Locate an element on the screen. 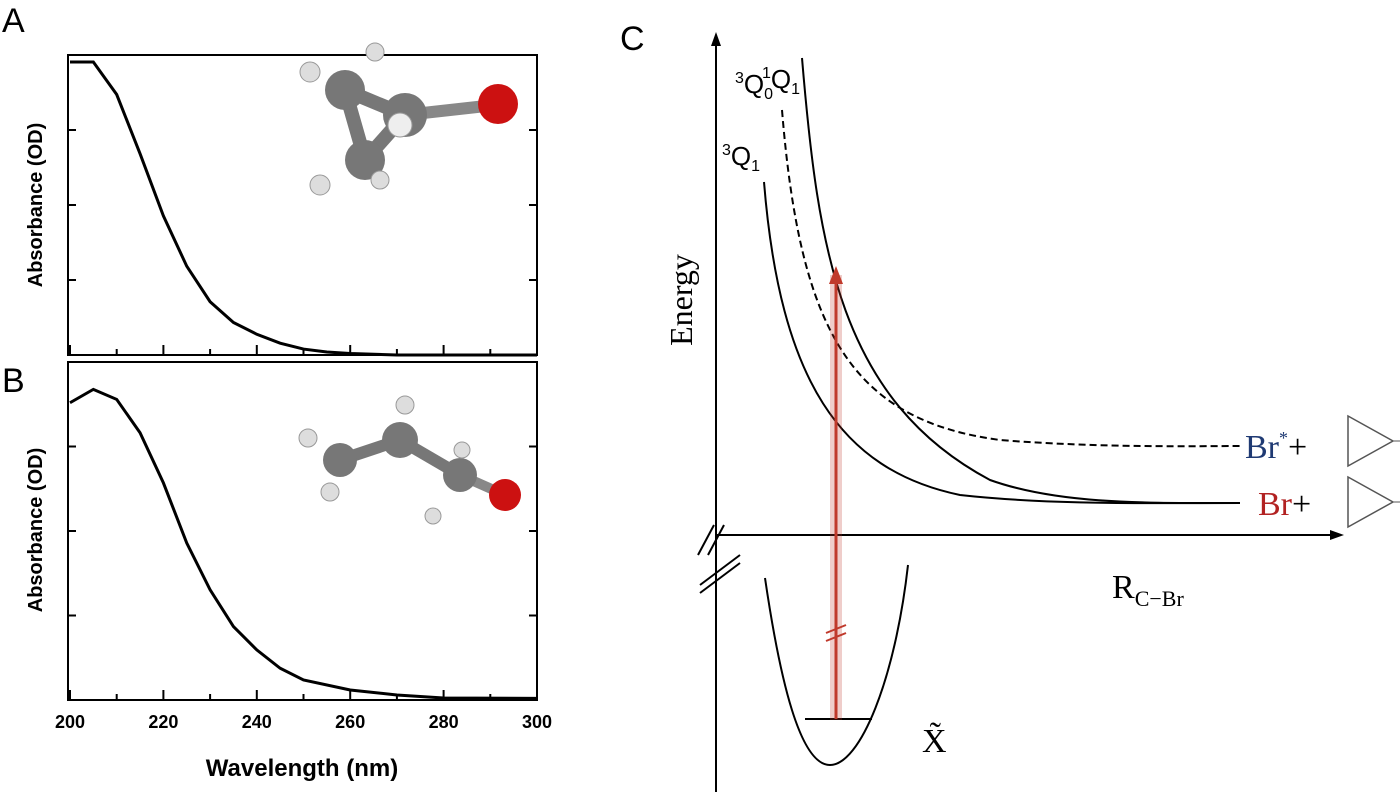 This screenshot has width=1400, height=792. absorbance-curve-a is located at coordinates (303, 208).